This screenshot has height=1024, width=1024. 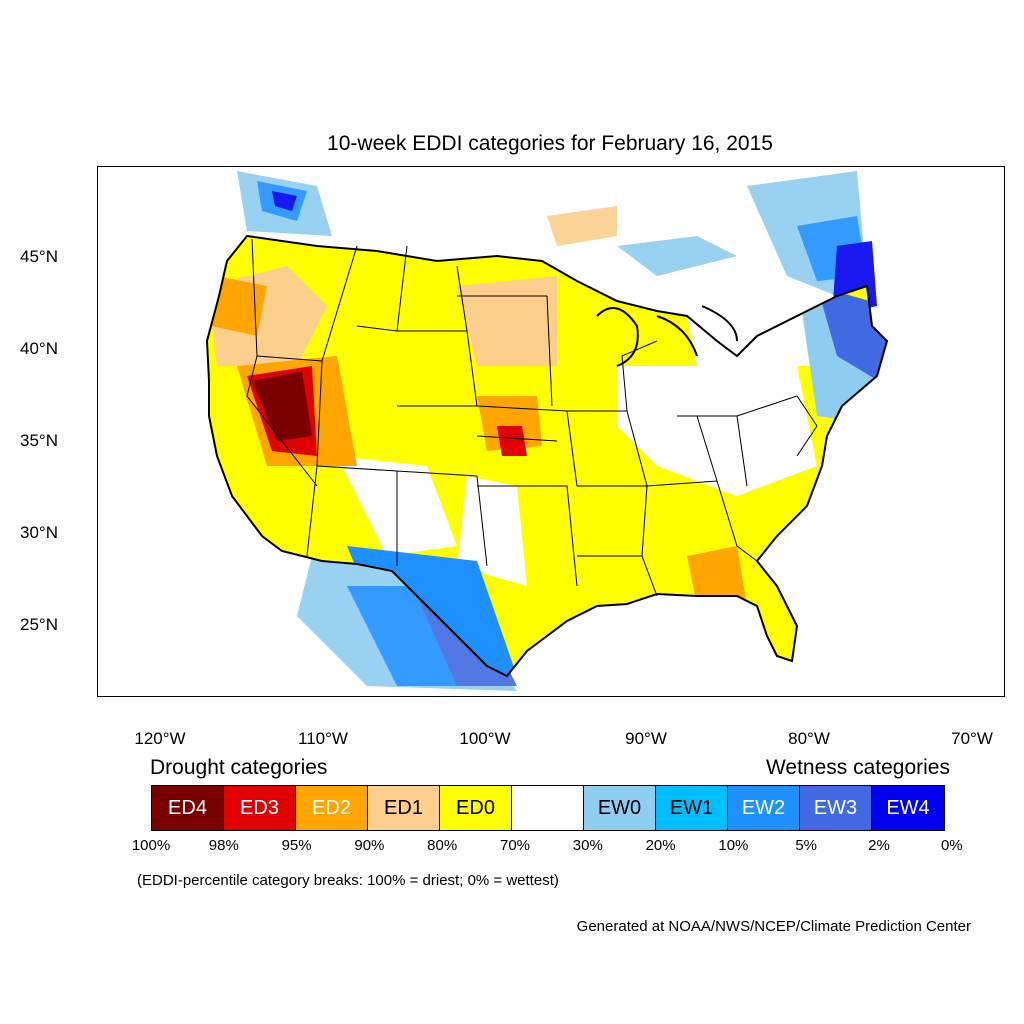 I want to click on break-label: 20%, so click(x=660, y=845).